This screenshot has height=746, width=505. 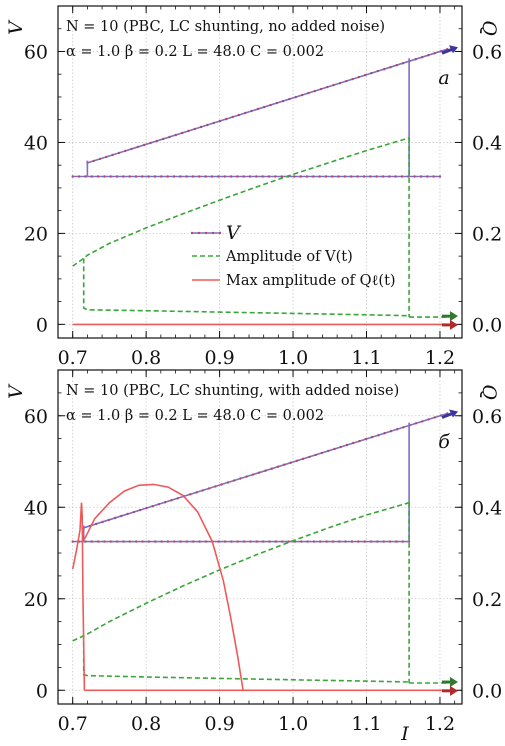 What do you see at coordinates (146, 358) in the screenshot?
I see `x-tick-label: 0.8` at bounding box center [146, 358].